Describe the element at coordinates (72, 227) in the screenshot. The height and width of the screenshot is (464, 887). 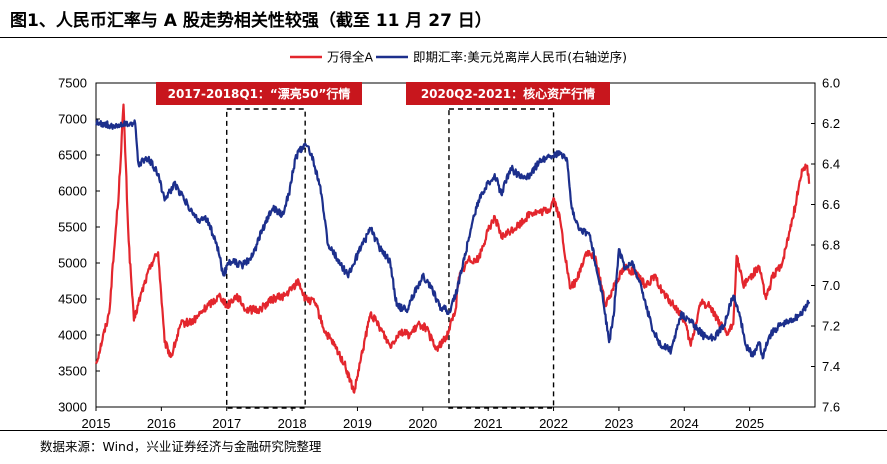
I see `left-axis-label: 5500` at that location.